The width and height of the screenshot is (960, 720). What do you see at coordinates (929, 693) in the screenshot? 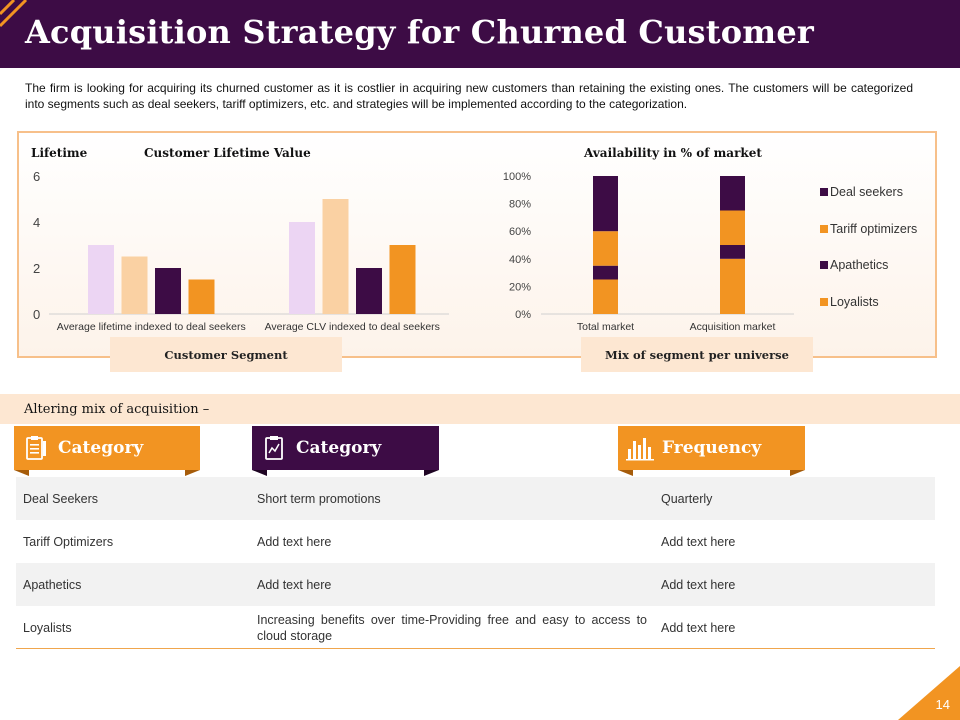
I see `page-corner` at bounding box center [929, 693].